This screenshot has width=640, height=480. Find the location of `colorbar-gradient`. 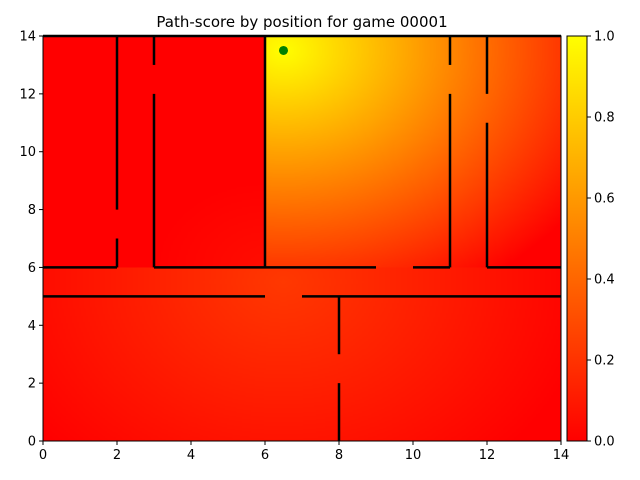

colorbar-gradient is located at coordinates (577, 238).